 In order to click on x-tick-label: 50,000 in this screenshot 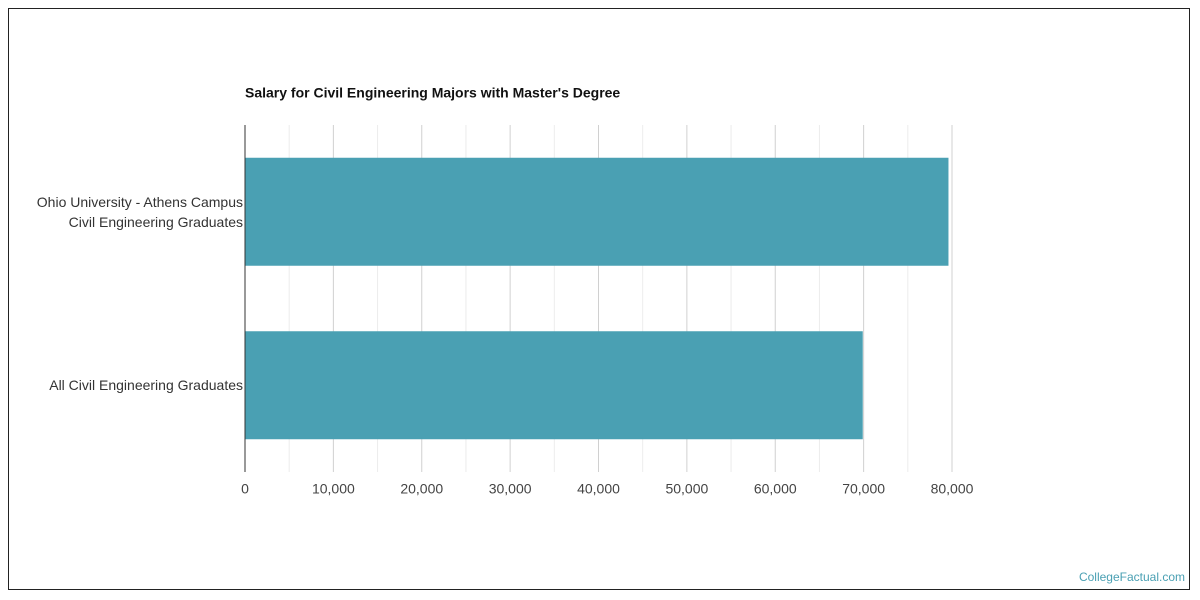, I will do `click(686, 489)`.